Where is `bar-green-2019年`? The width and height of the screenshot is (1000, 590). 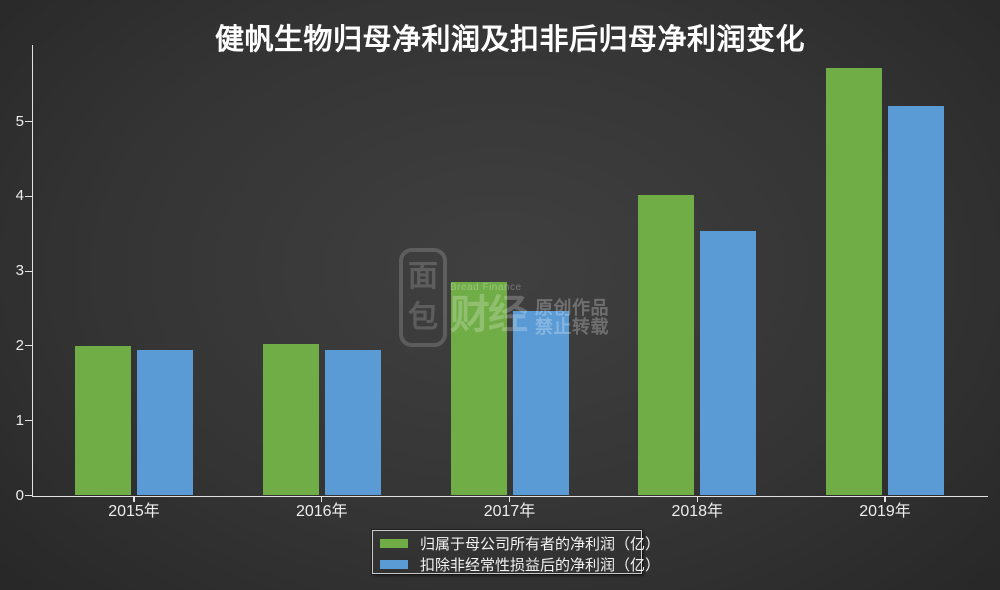
bar-green-2019年 is located at coordinates (854, 282).